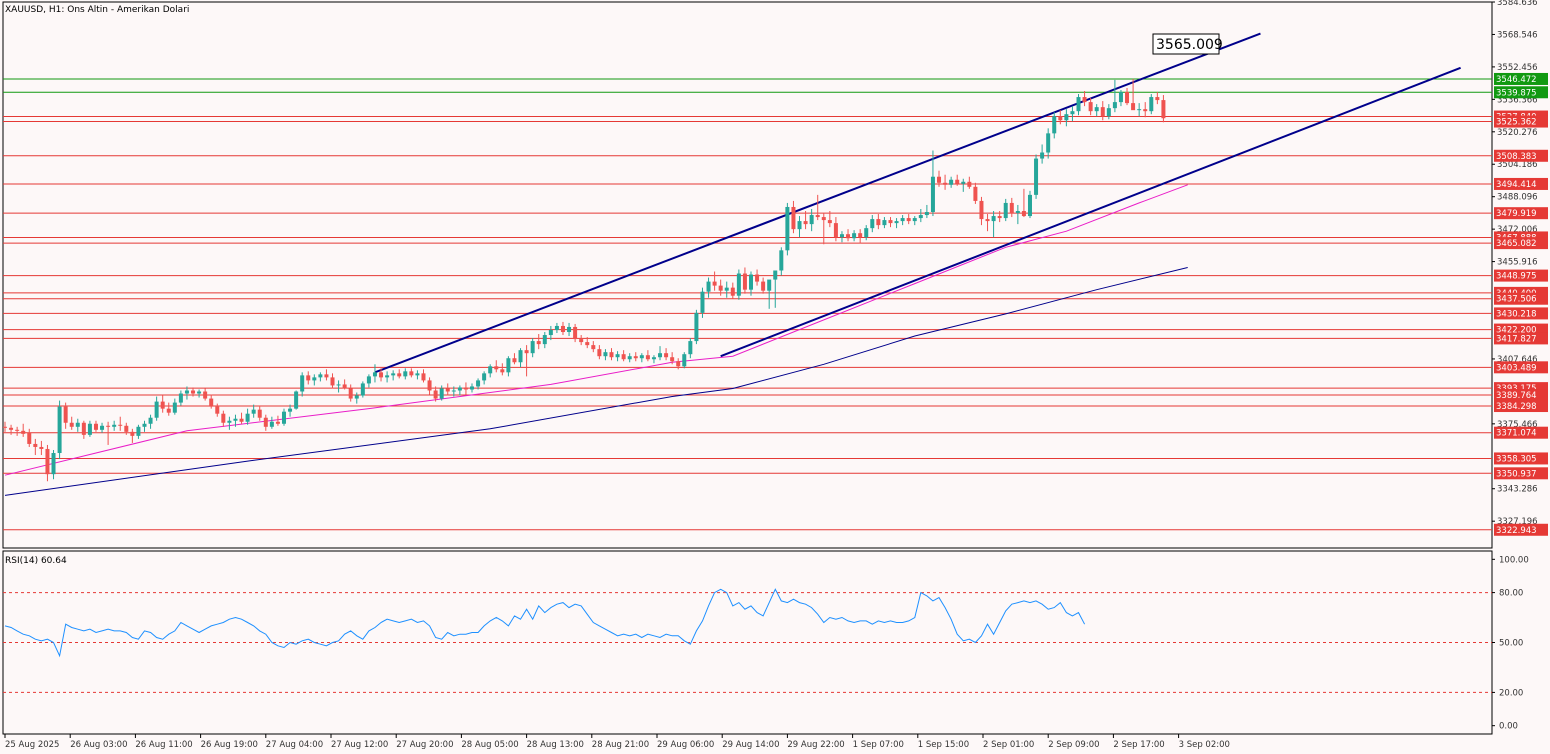 This screenshot has width=1550, height=754. Describe the element at coordinates (1516, 185) in the screenshot. I see `level-badge-label: 3494.414` at that location.